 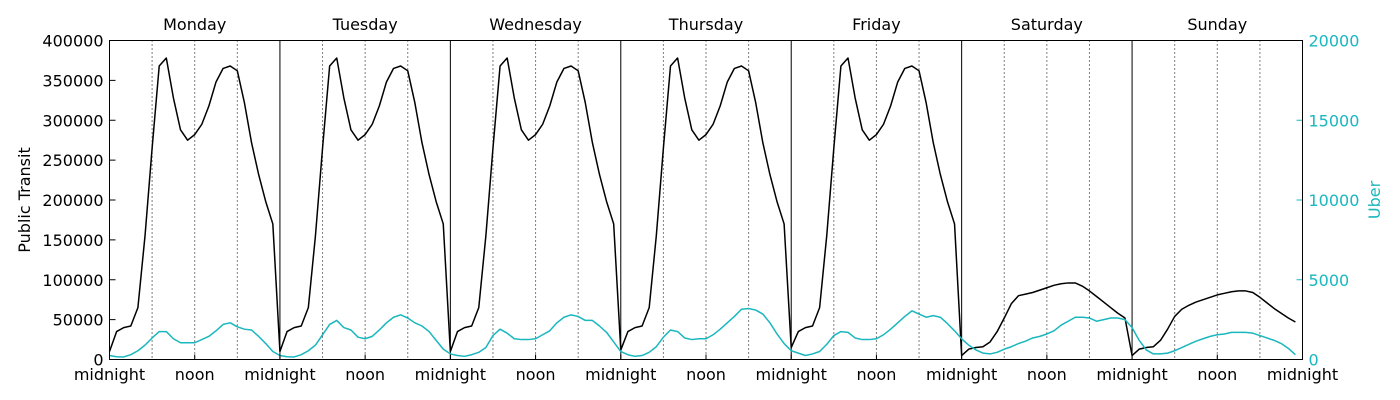 I want to click on y-right-tick-label: 10000, so click(x=1334, y=200).